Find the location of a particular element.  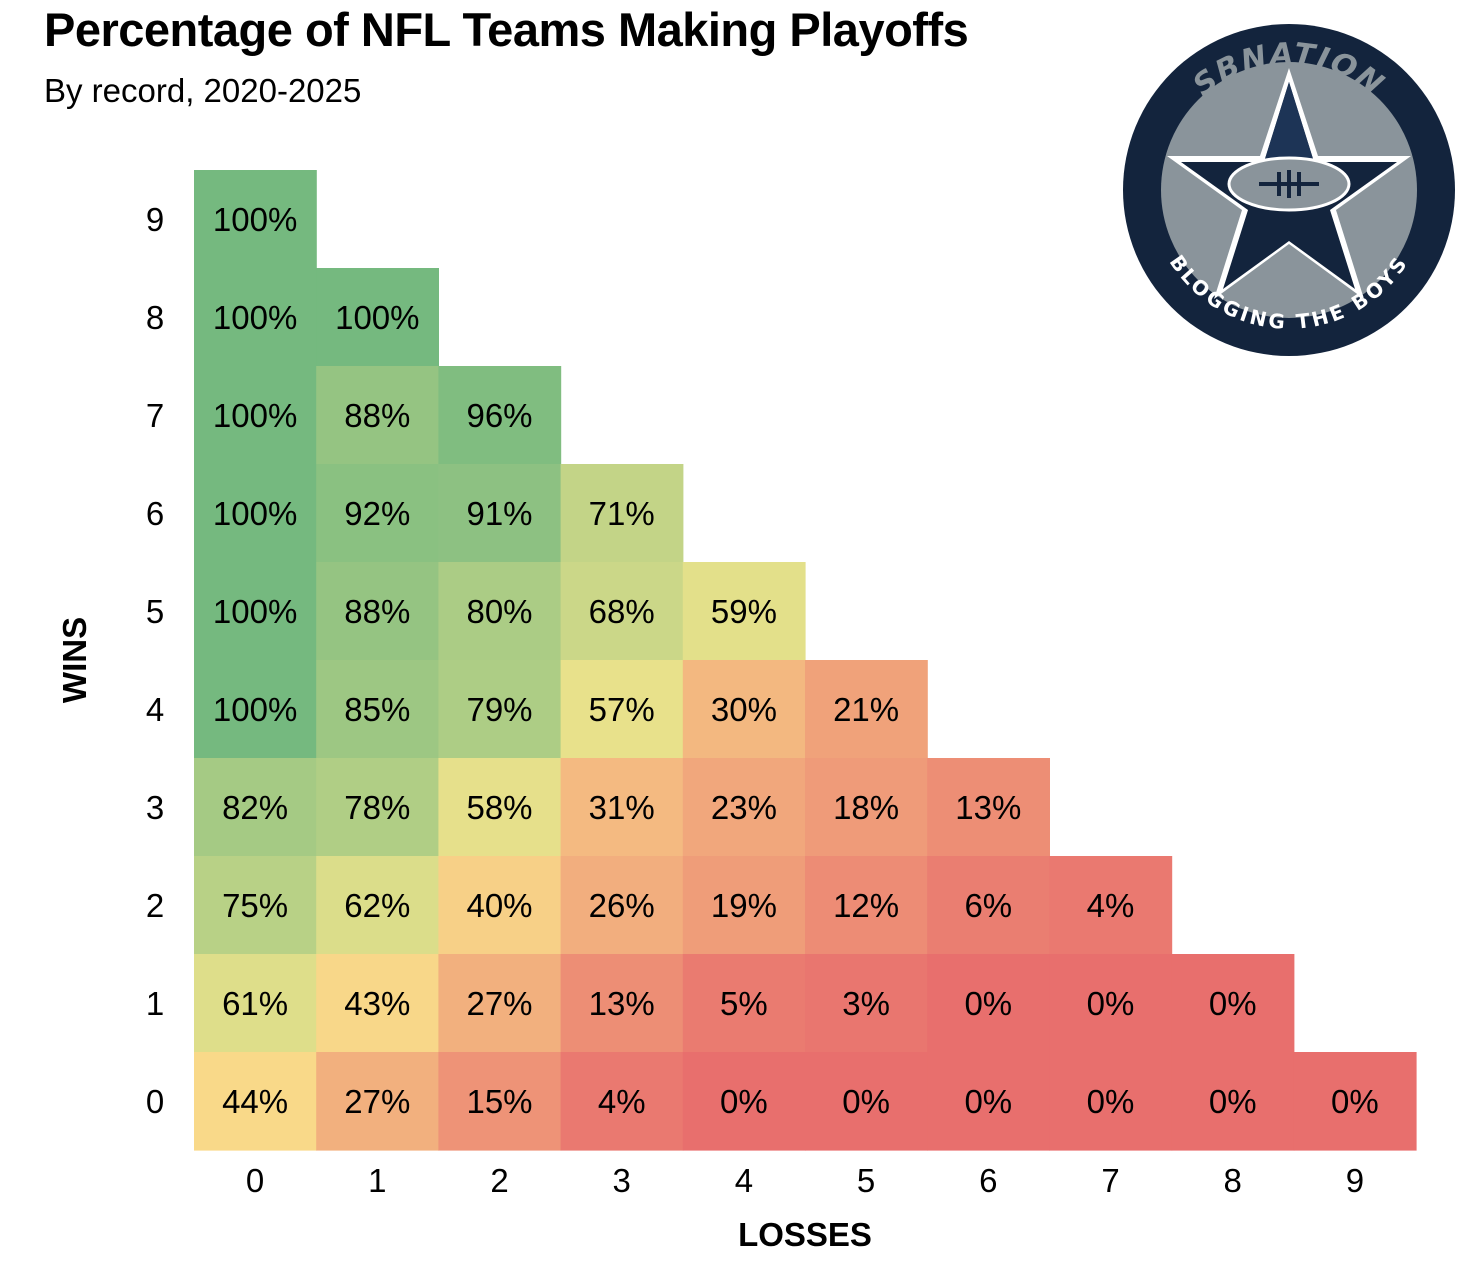

heatmap-cell-w5-l1 is located at coordinates (377, 611).